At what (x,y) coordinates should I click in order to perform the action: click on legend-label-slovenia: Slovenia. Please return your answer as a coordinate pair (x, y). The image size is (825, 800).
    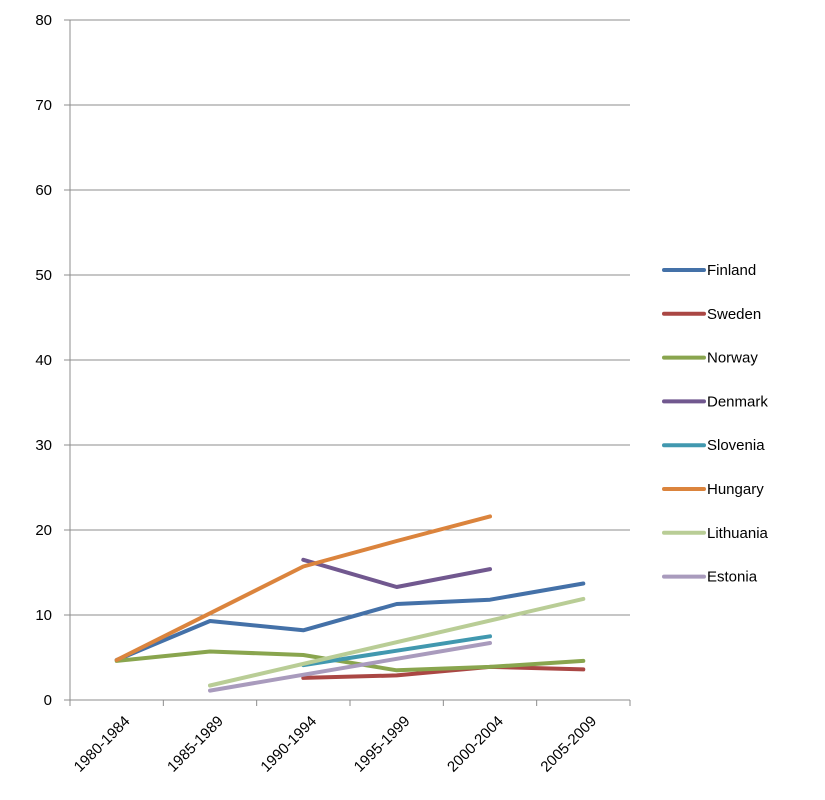
    Looking at the image, I should click on (736, 445).